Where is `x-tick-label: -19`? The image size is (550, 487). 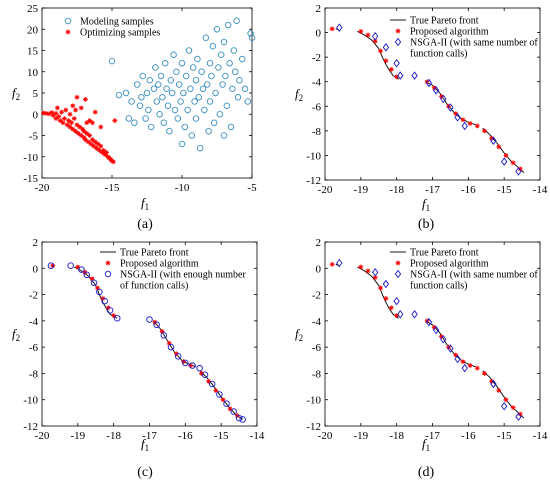
x-tick-label: -19 is located at coordinates (77, 436).